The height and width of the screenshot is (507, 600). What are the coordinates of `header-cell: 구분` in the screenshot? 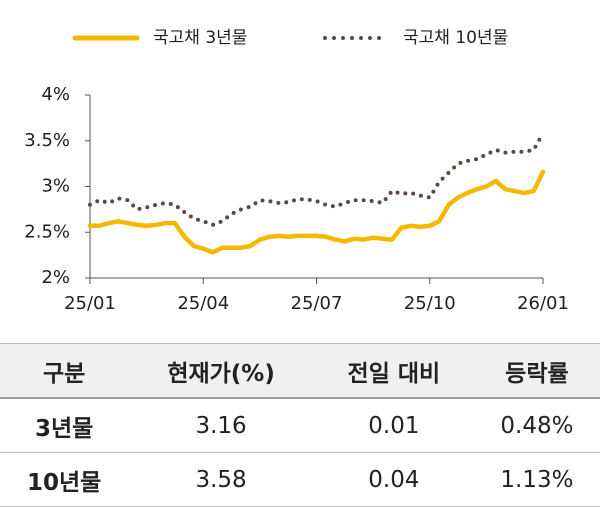 It's located at (64, 371).